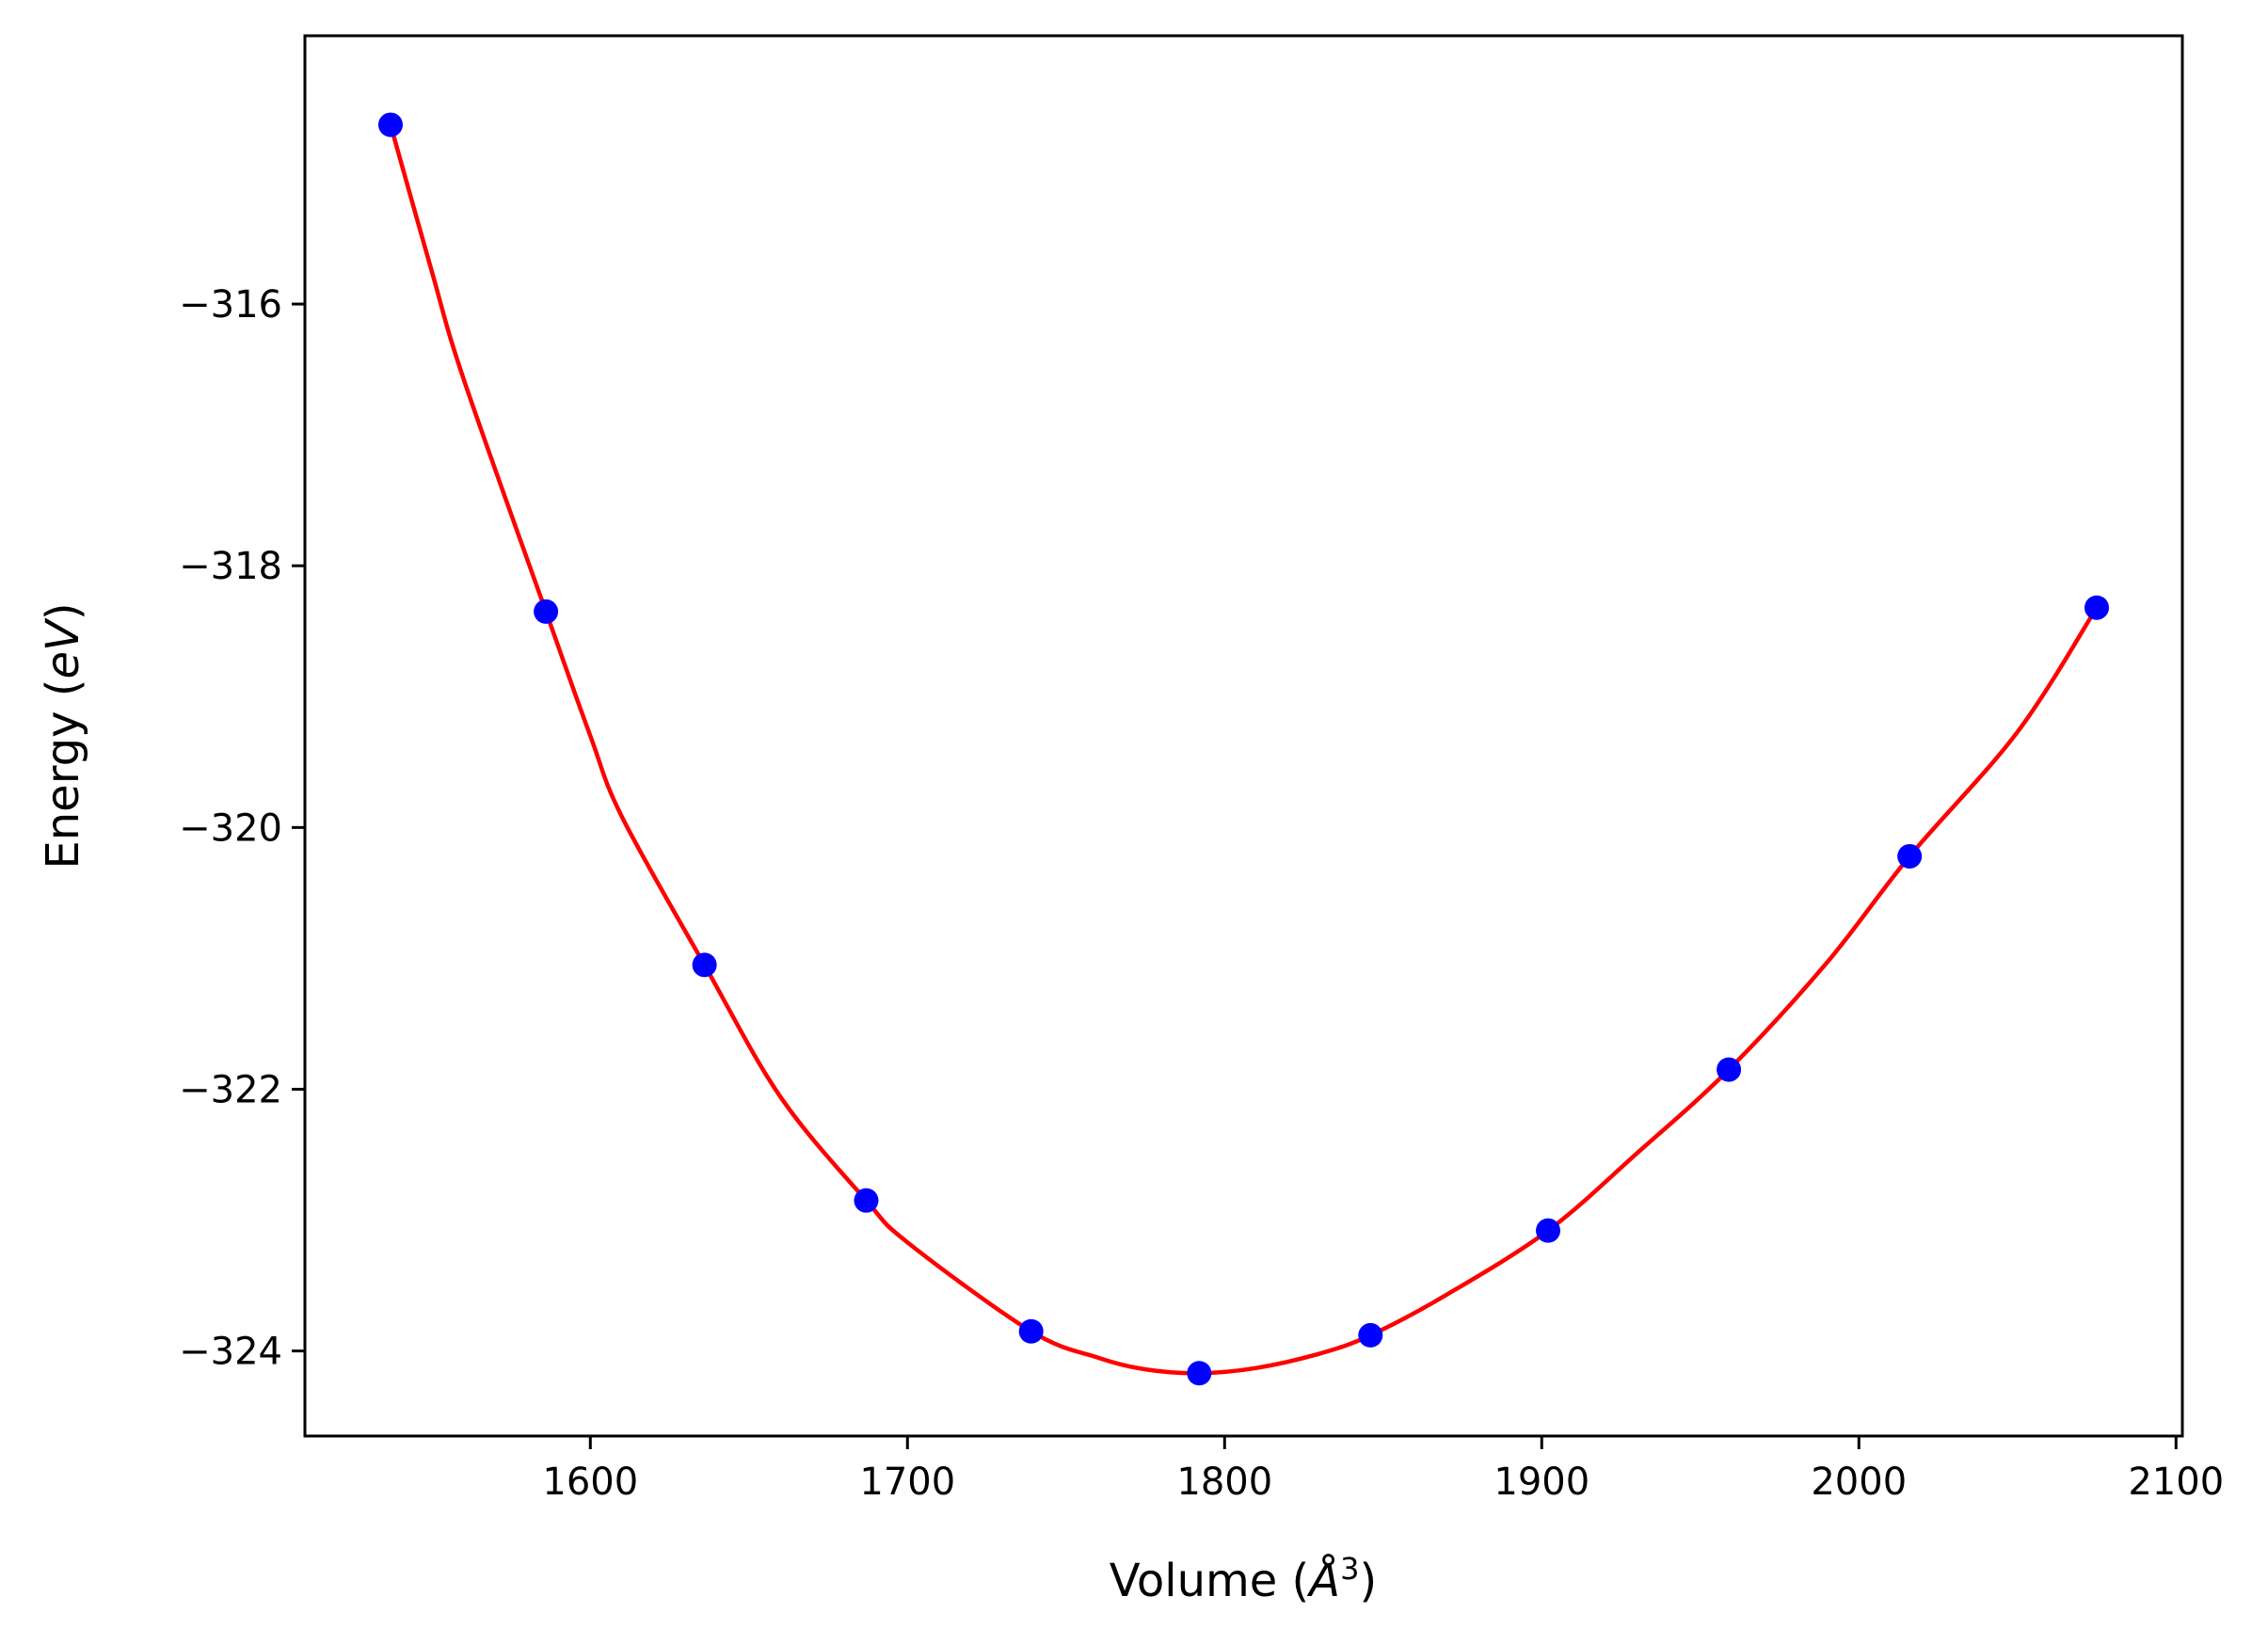  I want to click on y-tick-label: −320, so click(231, 828).